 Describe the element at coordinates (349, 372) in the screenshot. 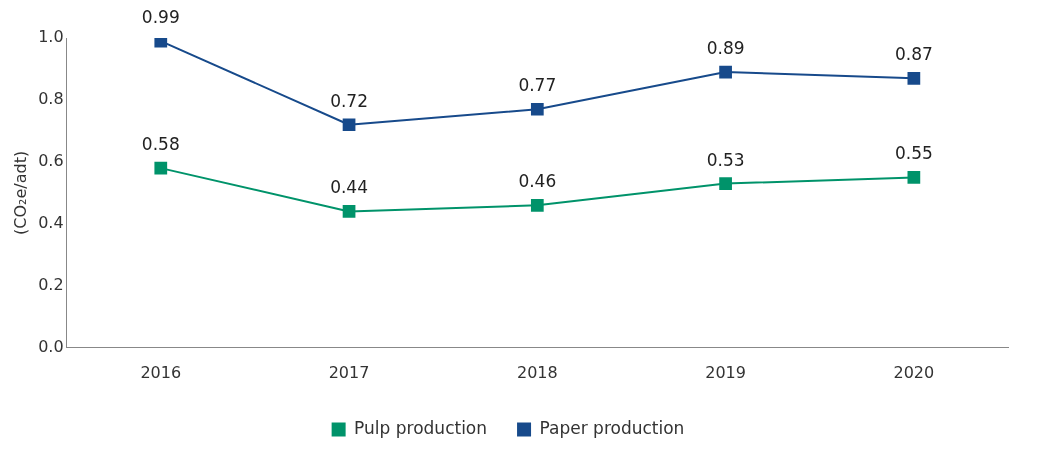

I see `x-tick-label: 2017` at that location.